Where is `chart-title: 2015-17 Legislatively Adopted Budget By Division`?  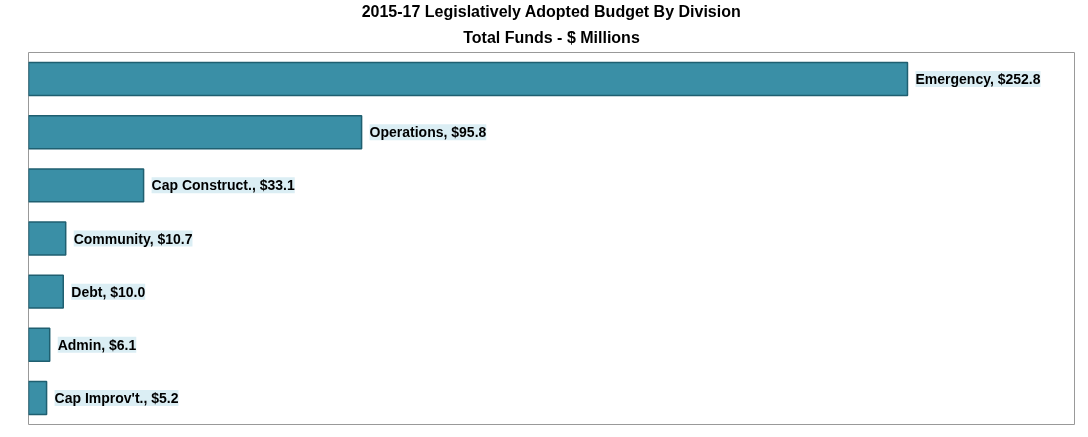 chart-title: 2015-17 Legislatively Adopted Budget By Division is located at coordinates (551, 11).